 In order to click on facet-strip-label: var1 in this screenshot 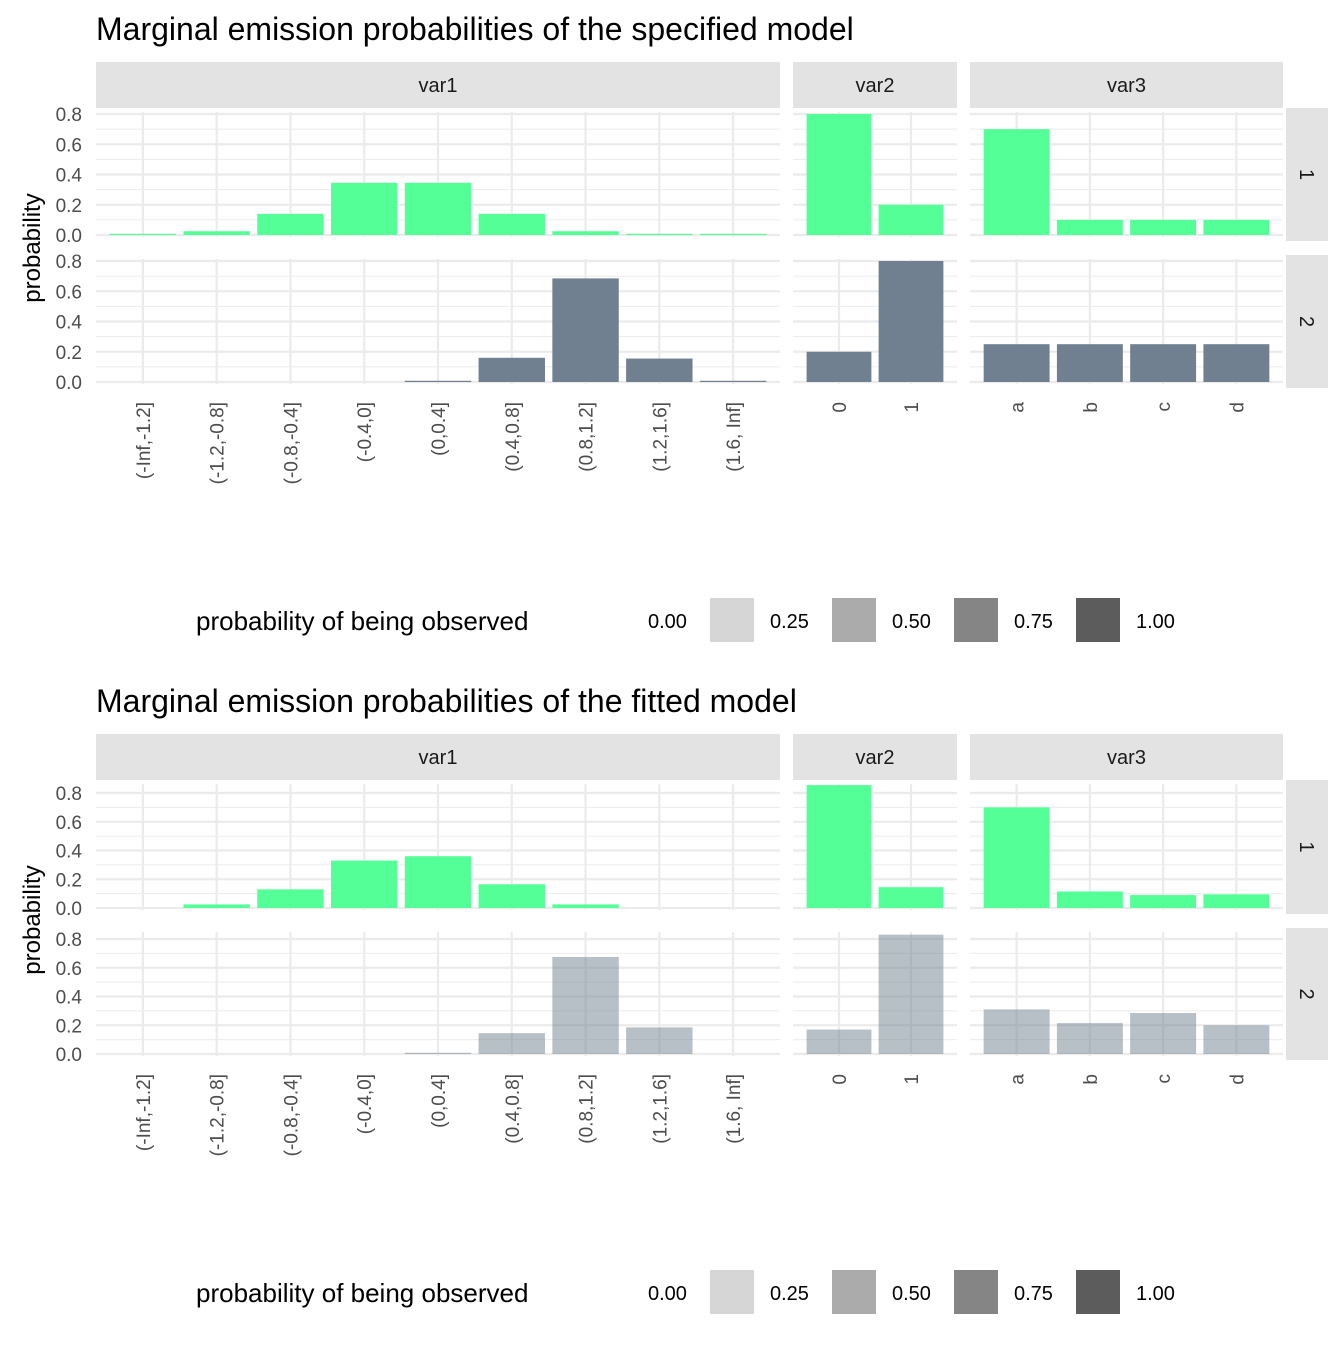, I will do `click(438, 86)`.